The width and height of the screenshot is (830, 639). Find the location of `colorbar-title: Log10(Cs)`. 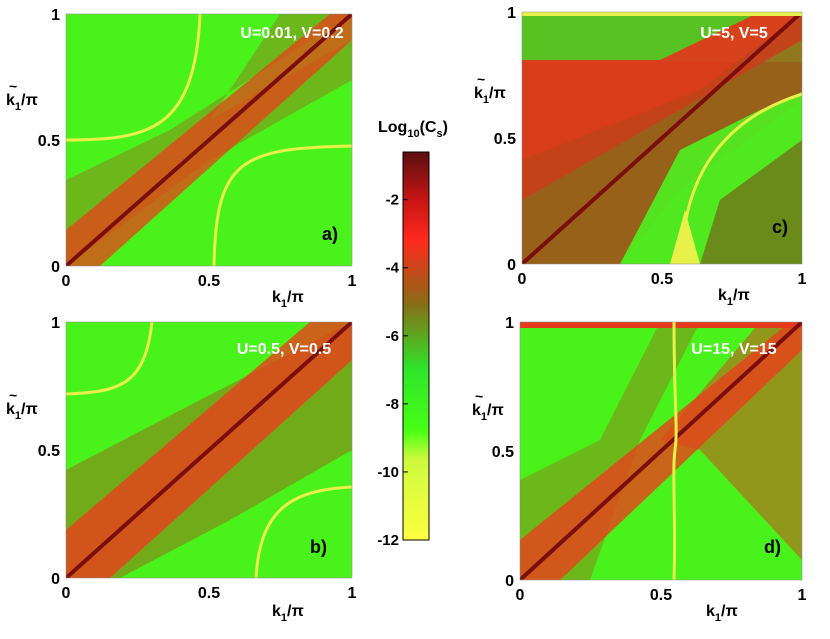

colorbar-title: Log10(Cs) is located at coordinates (413, 129).